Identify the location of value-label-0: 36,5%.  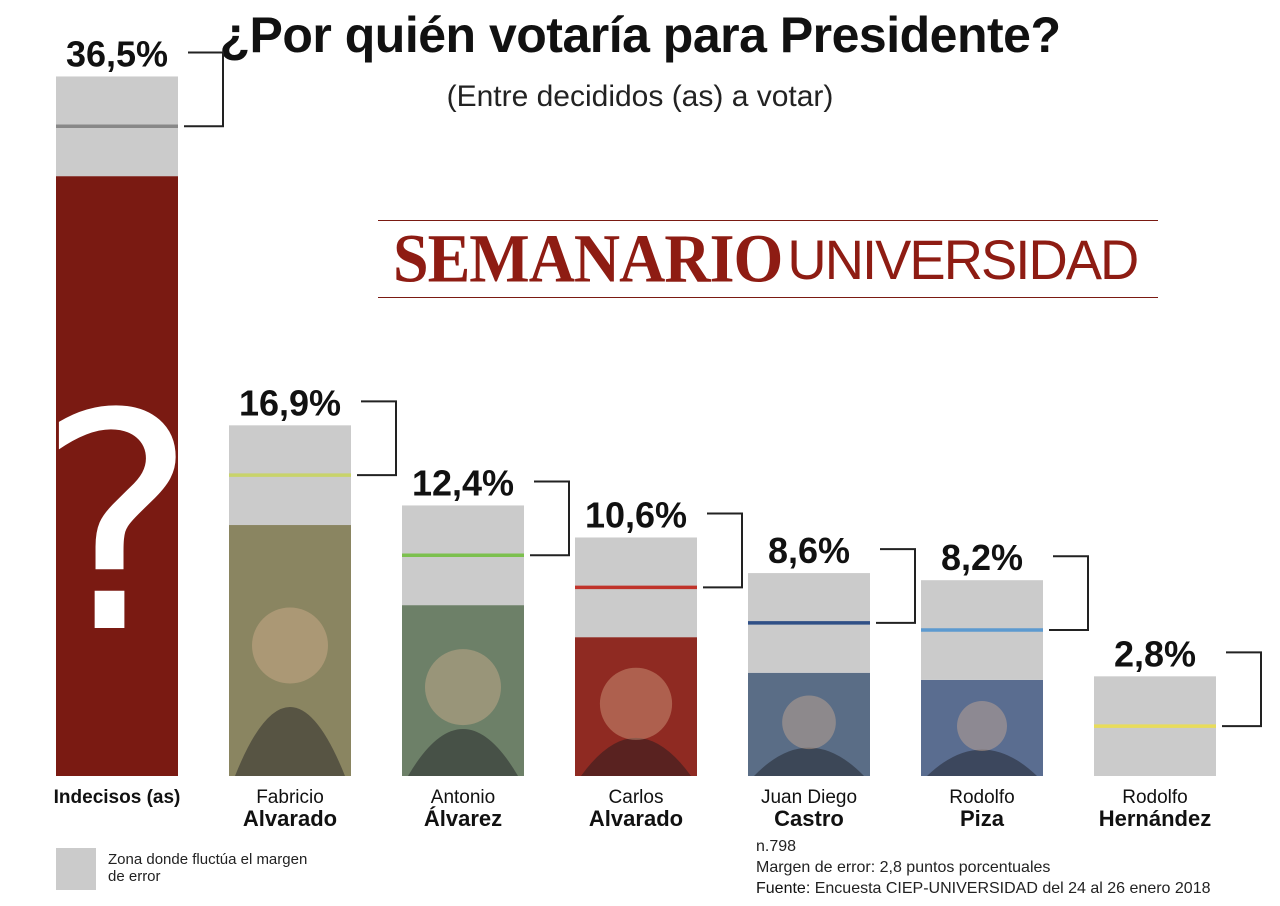
(117, 53).